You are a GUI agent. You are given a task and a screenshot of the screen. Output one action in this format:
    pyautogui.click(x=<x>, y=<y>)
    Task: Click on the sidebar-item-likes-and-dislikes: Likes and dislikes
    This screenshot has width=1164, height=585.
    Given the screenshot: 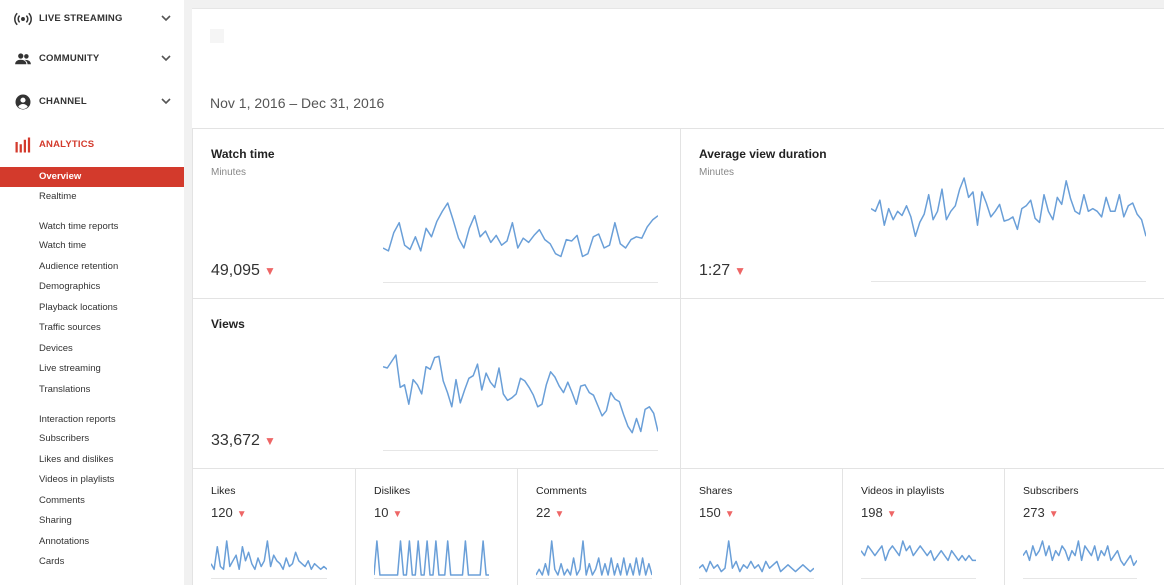 What is the action you would take?
    pyautogui.click(x=92, y=460)
    